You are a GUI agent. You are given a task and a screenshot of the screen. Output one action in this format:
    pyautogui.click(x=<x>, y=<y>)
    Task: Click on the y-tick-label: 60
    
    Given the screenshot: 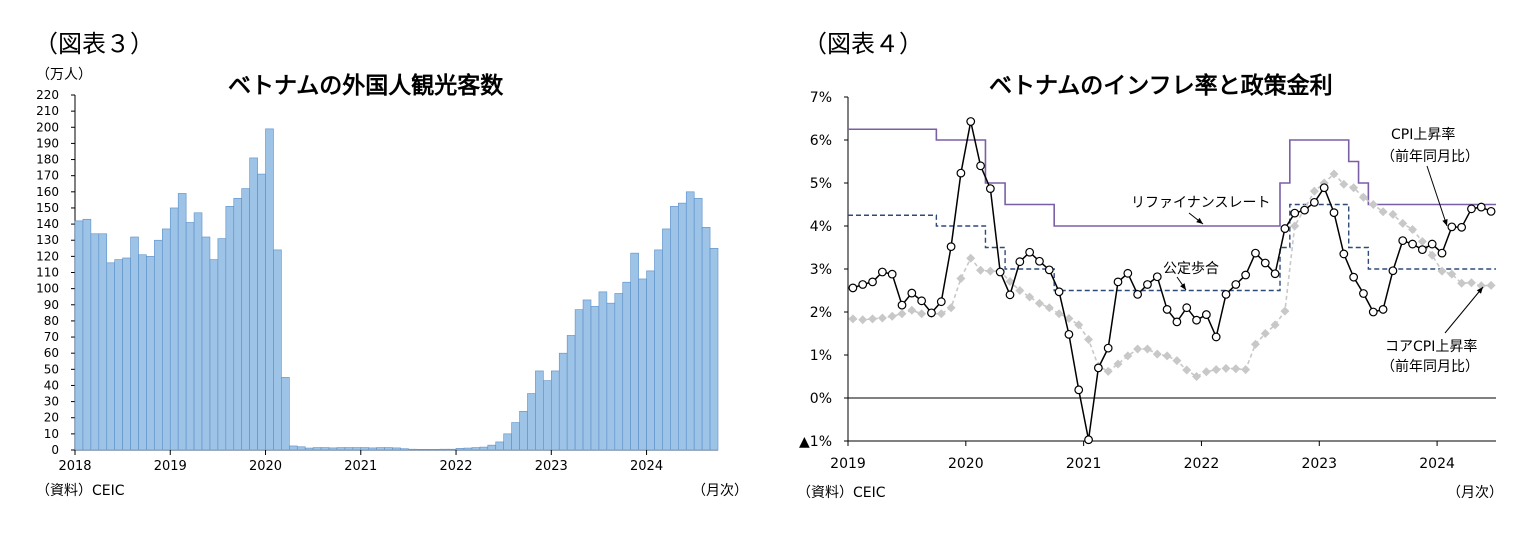 What is the action you would take?
    pyautogui.click(x=51, y=353)
    